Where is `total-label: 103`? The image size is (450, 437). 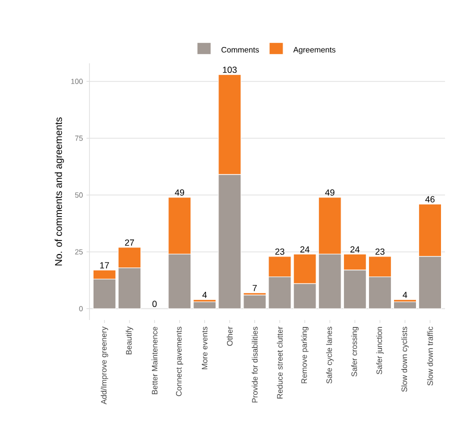
total-label: 103 is located at coordinates (229, 70).